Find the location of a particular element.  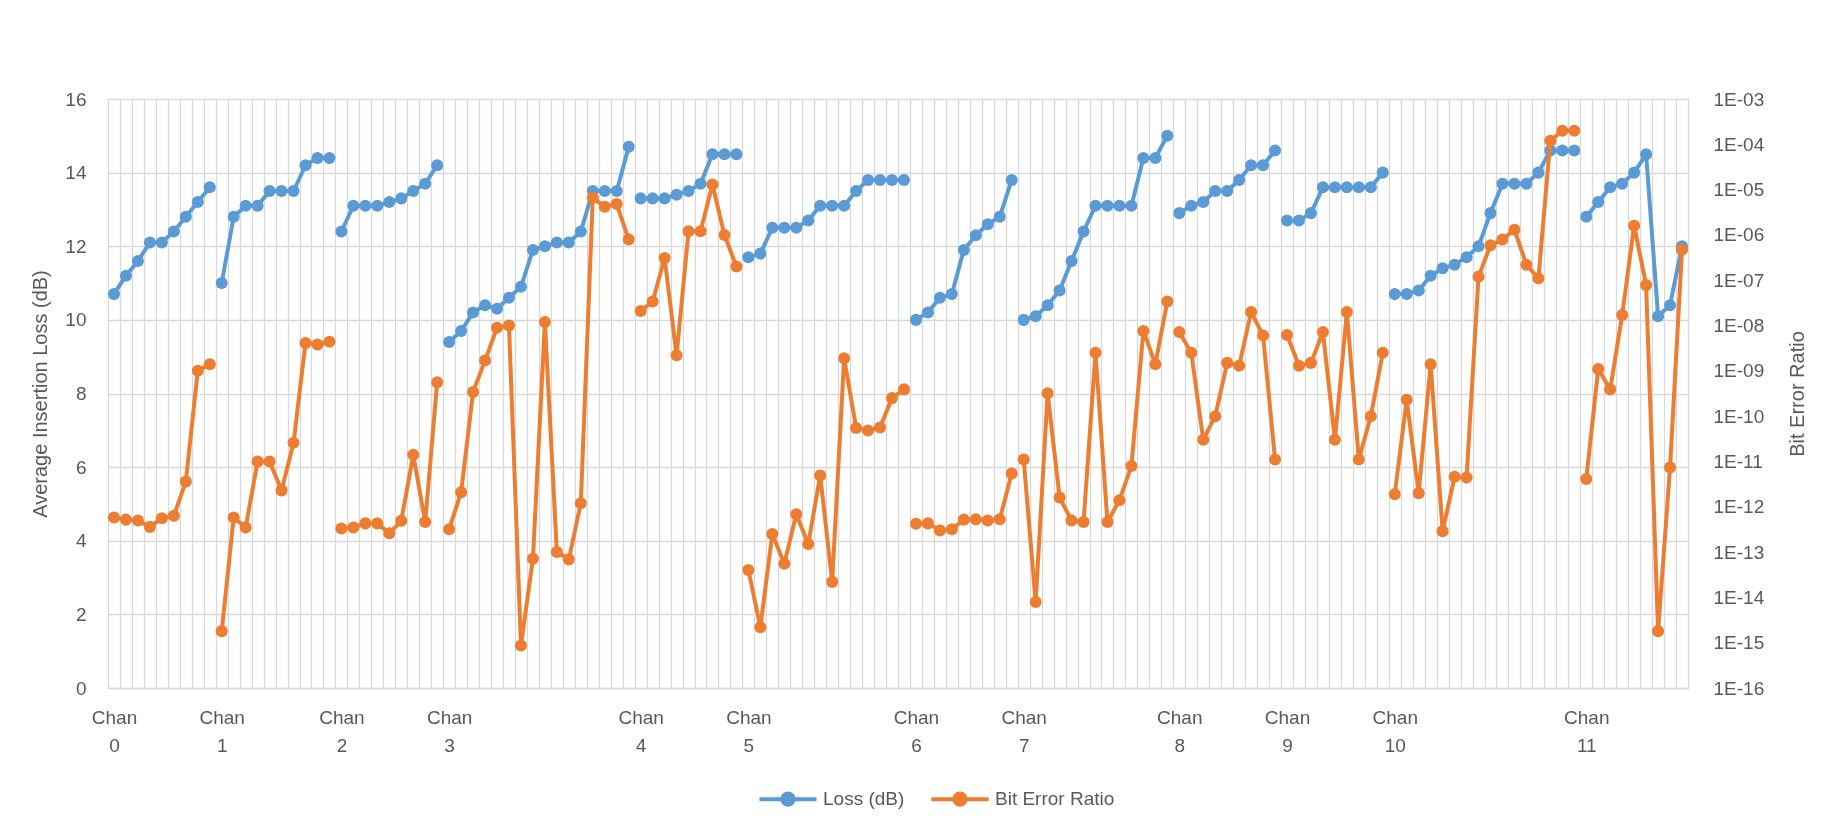

y2-axis-title: Bit Error Ratio is located at coordinates (1797, 394).